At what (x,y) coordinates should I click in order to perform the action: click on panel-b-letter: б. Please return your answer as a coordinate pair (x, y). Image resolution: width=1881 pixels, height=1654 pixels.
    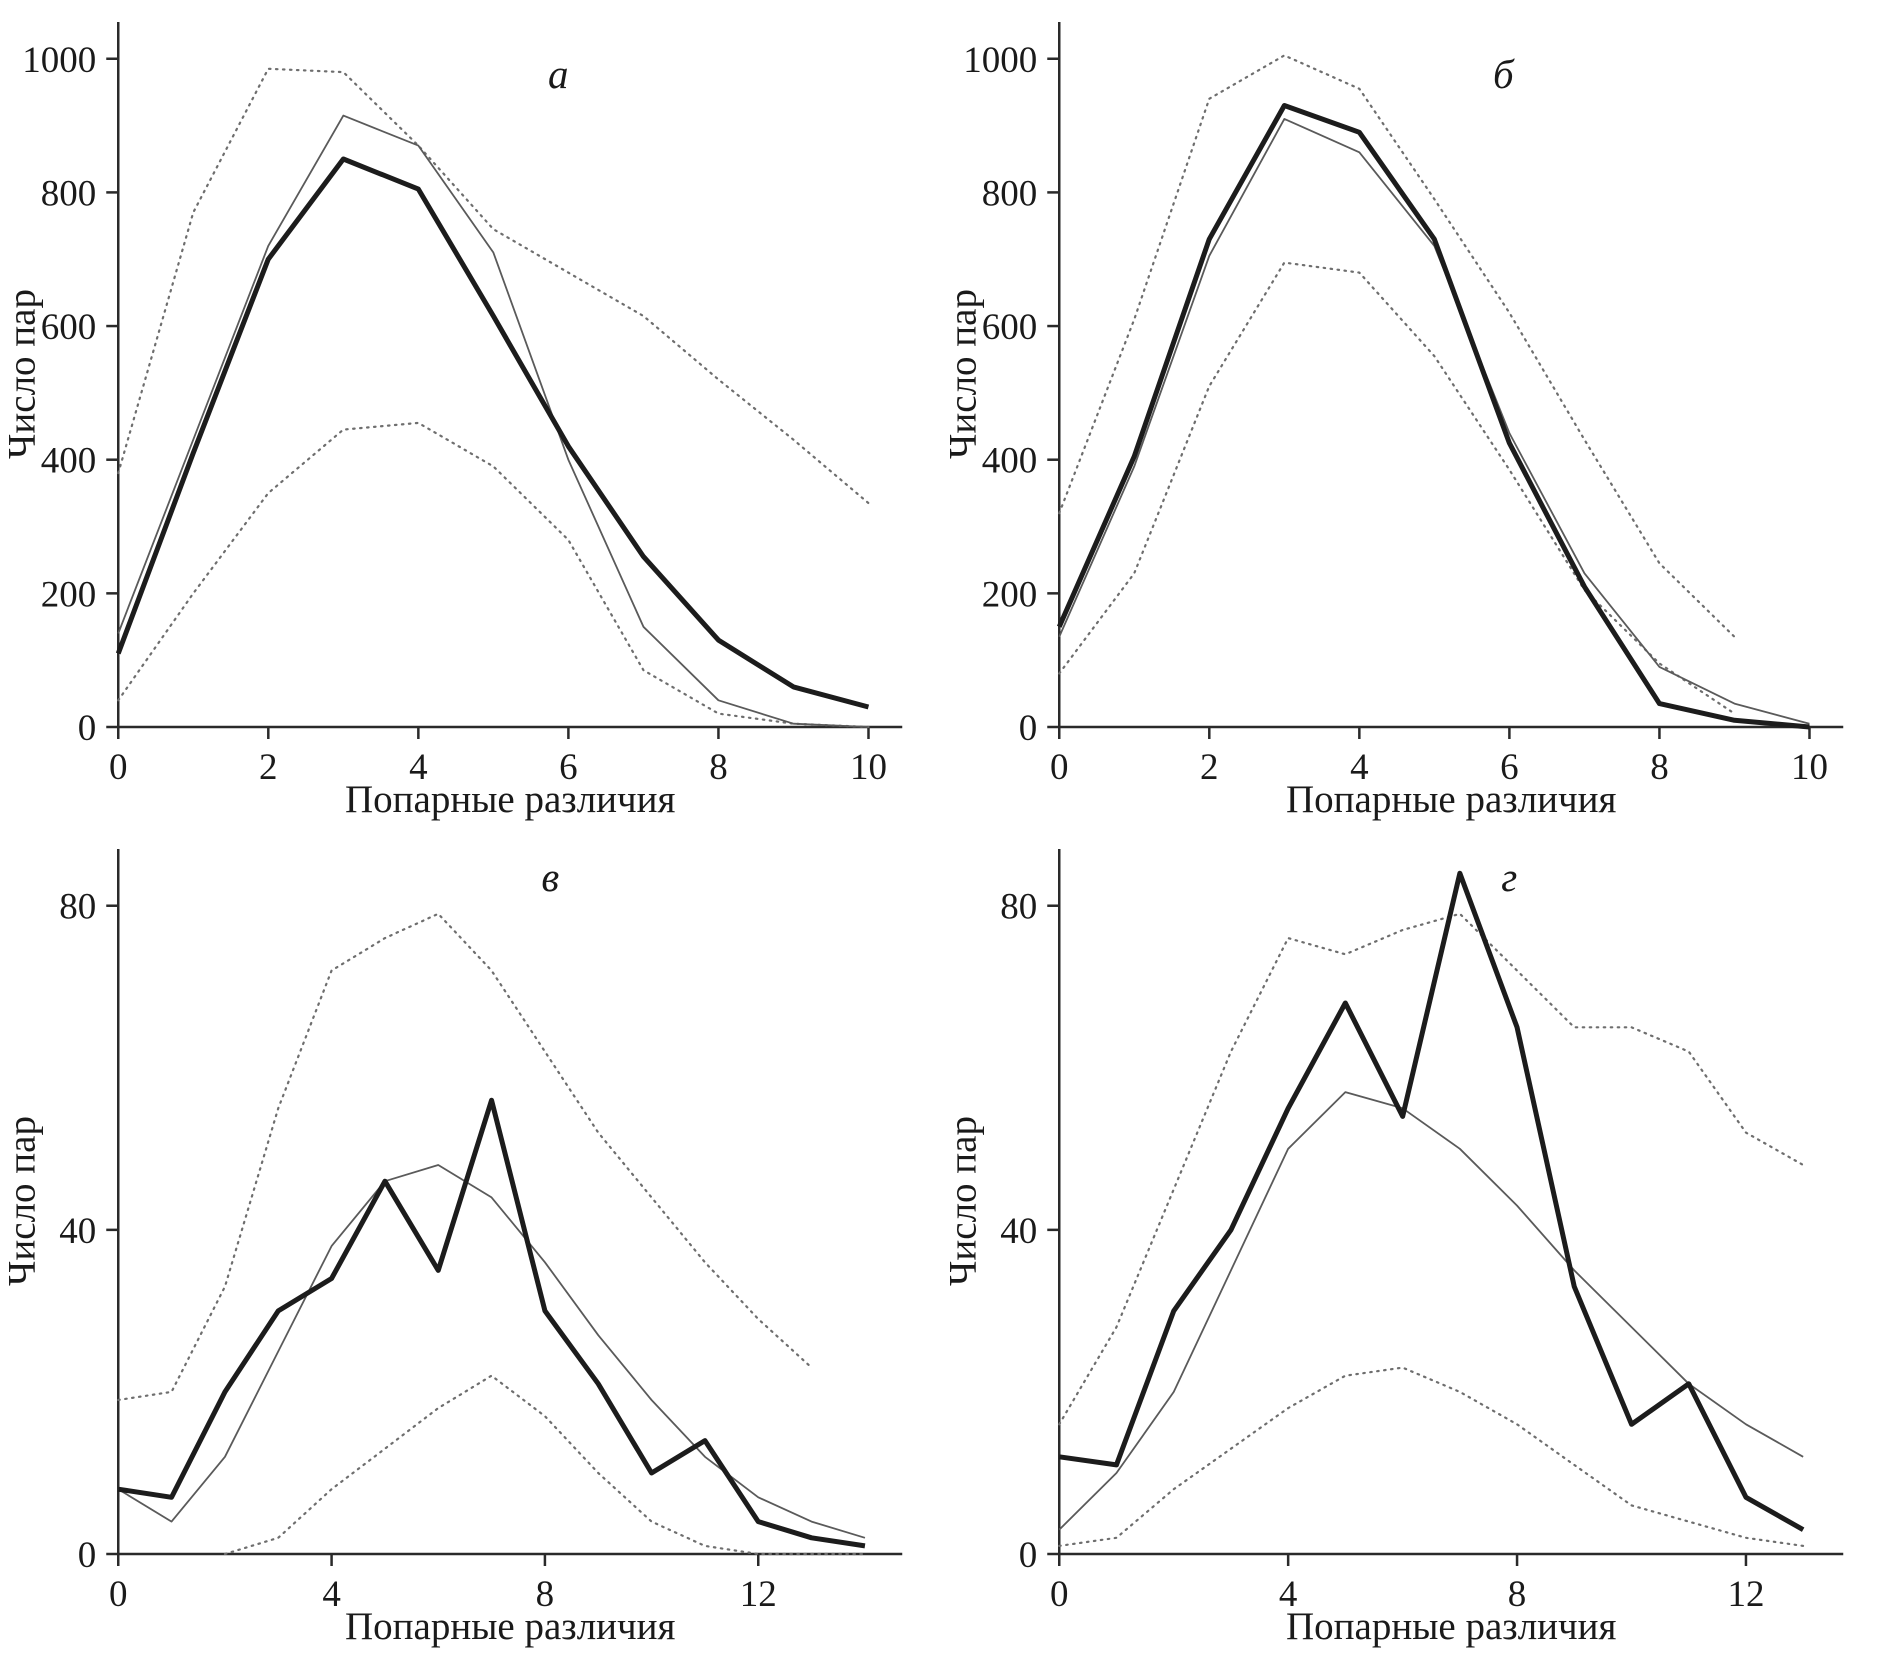
    Looking at the image, I should click on (1503, 74).